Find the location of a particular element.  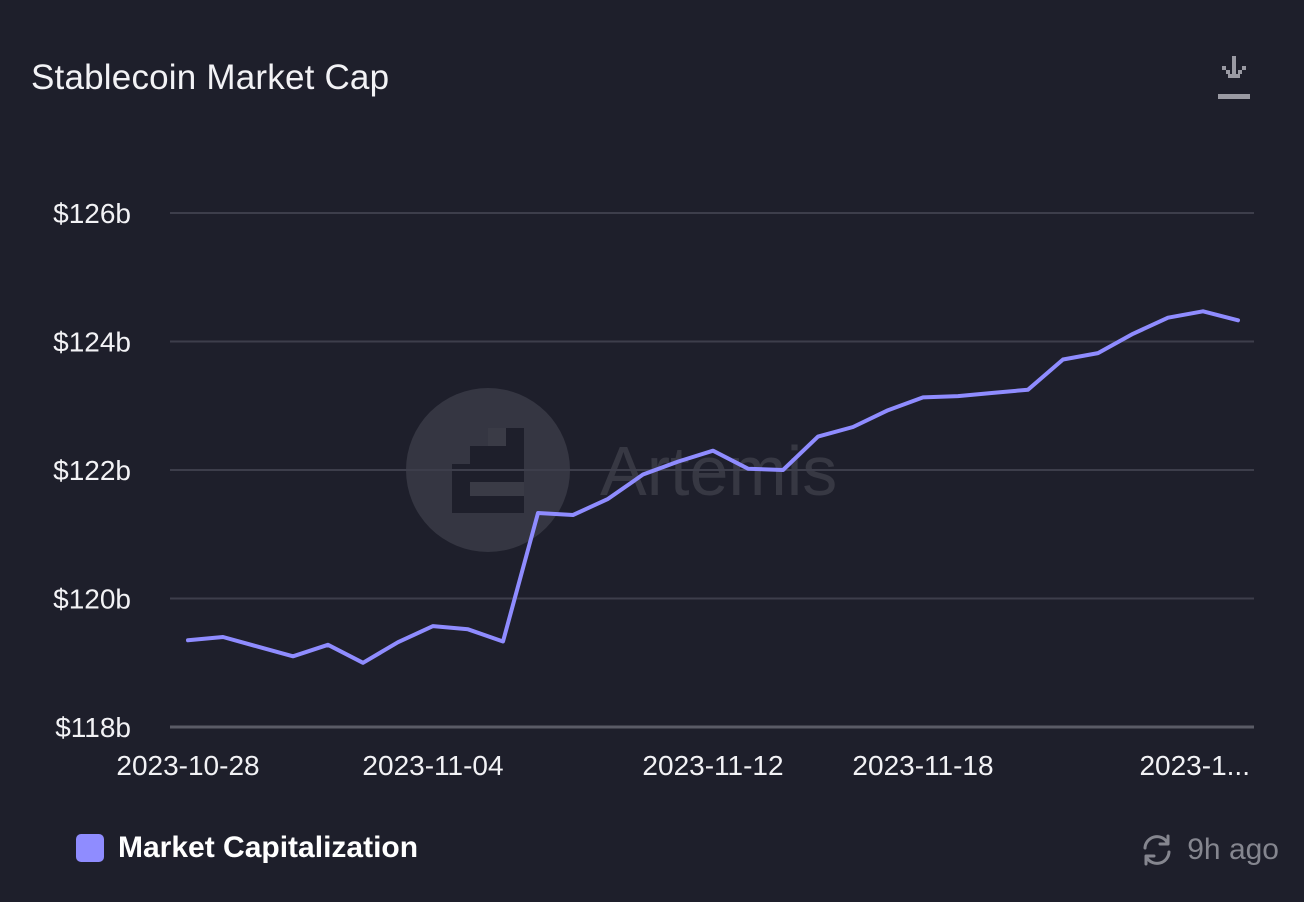

legend: Market Capitalization is located at coordinates (247, 848).